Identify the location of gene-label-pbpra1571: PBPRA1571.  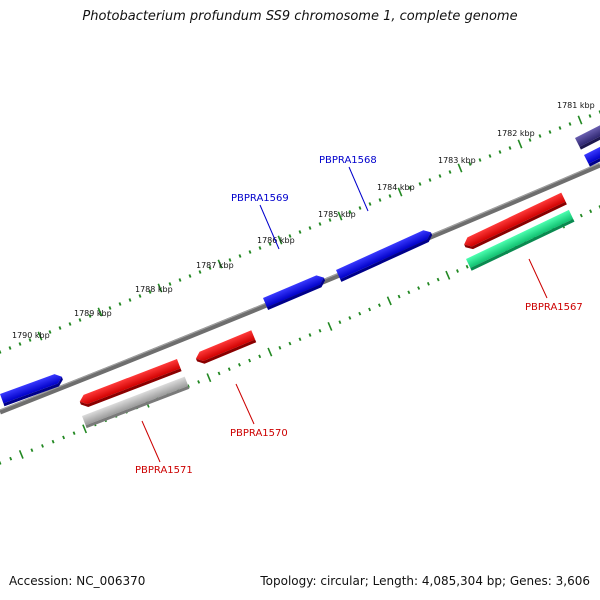
(164, 470).